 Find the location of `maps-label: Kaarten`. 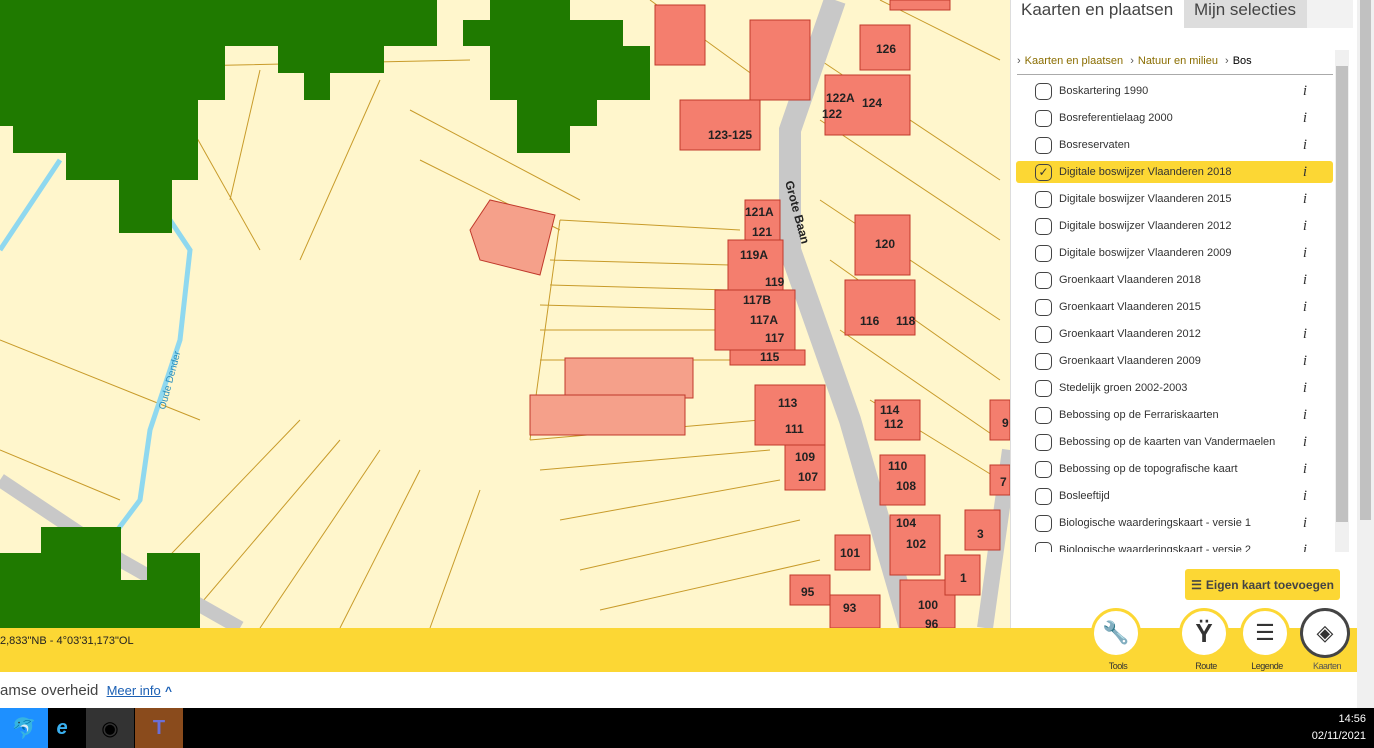

maps-label: Kaarten is located at coordinates (1327, 666).